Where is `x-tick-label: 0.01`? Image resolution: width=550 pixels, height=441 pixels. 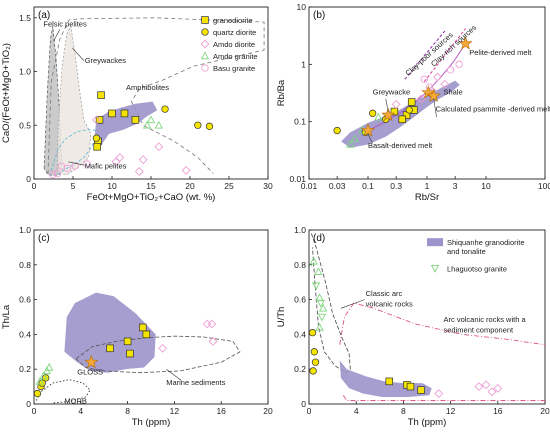 x-tick-label: 0.01 is located at coordinates (309, 186).